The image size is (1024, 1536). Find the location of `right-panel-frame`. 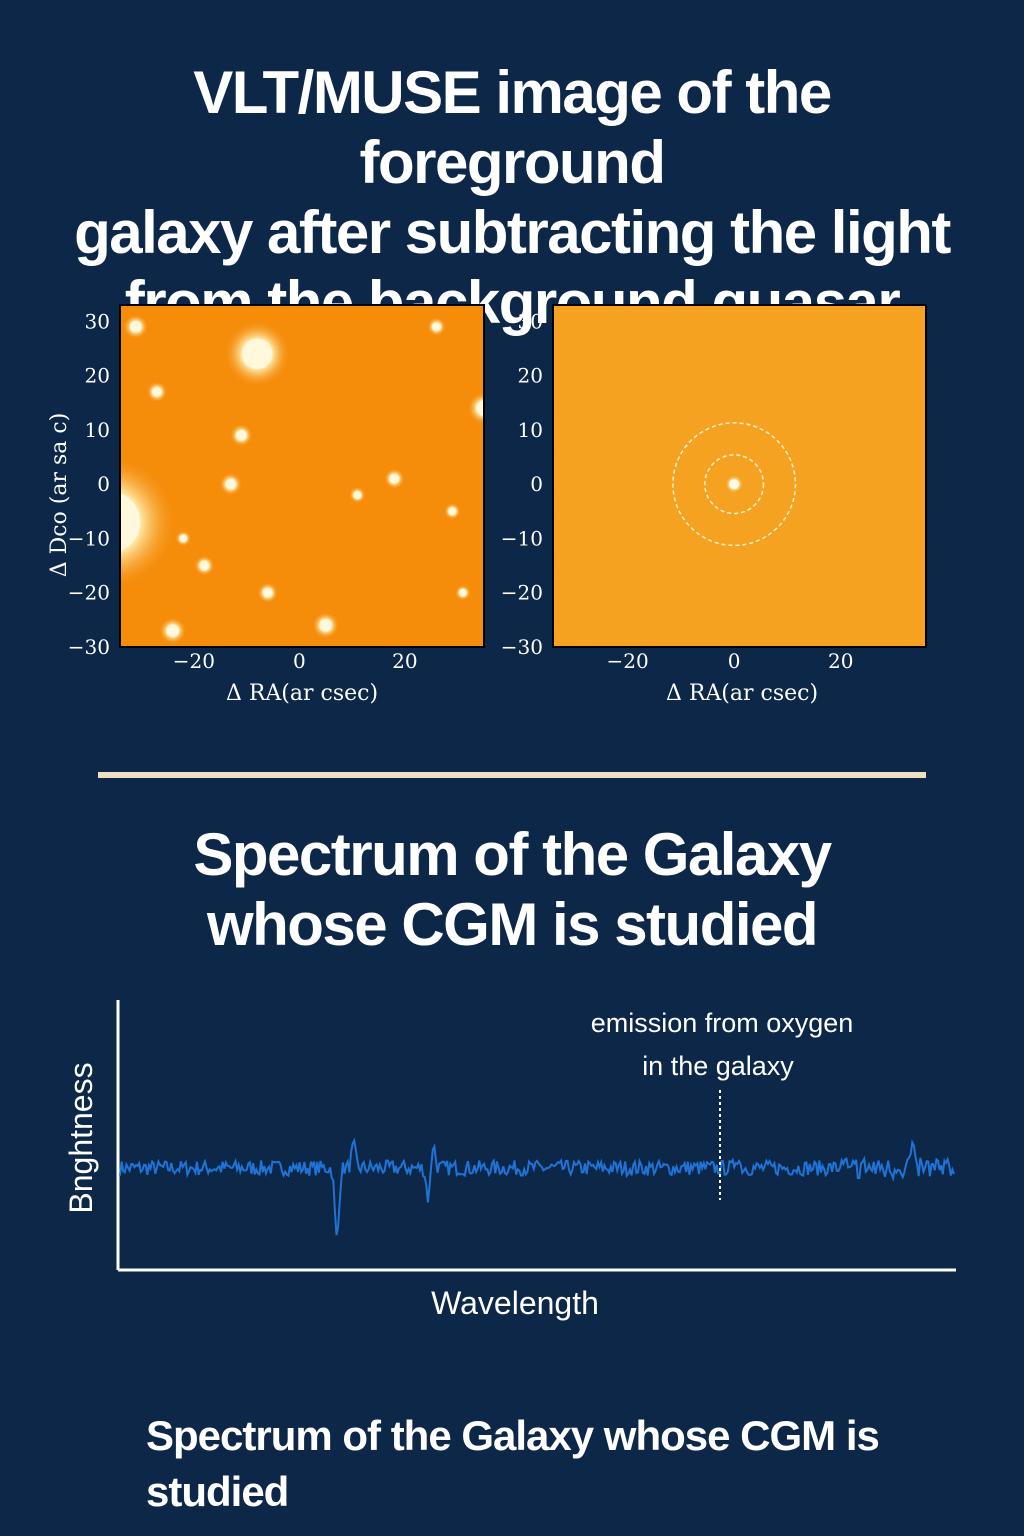

right-panel-frame is located at coordinates (739, 476).